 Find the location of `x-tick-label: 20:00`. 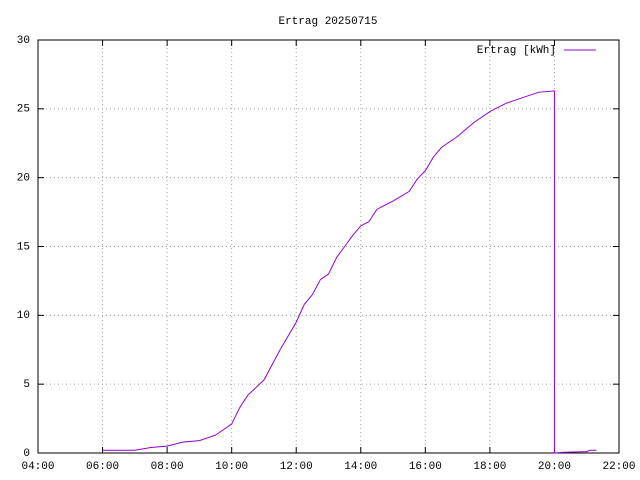

x-tick-label: 20:00 is located at coordinates (554, 467).